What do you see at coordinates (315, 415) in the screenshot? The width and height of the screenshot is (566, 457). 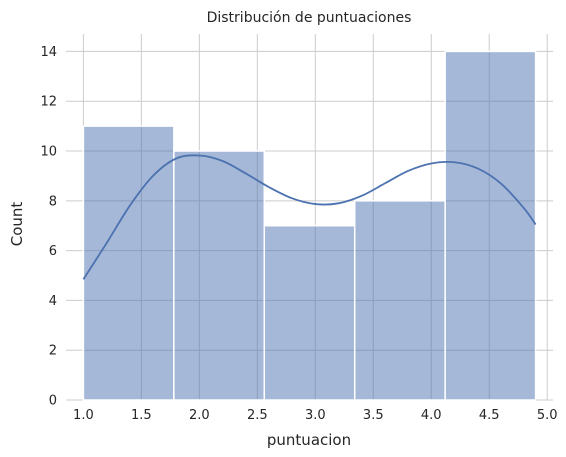 I see `x-tick-label: 3.0` at bounding box center [315, 415].